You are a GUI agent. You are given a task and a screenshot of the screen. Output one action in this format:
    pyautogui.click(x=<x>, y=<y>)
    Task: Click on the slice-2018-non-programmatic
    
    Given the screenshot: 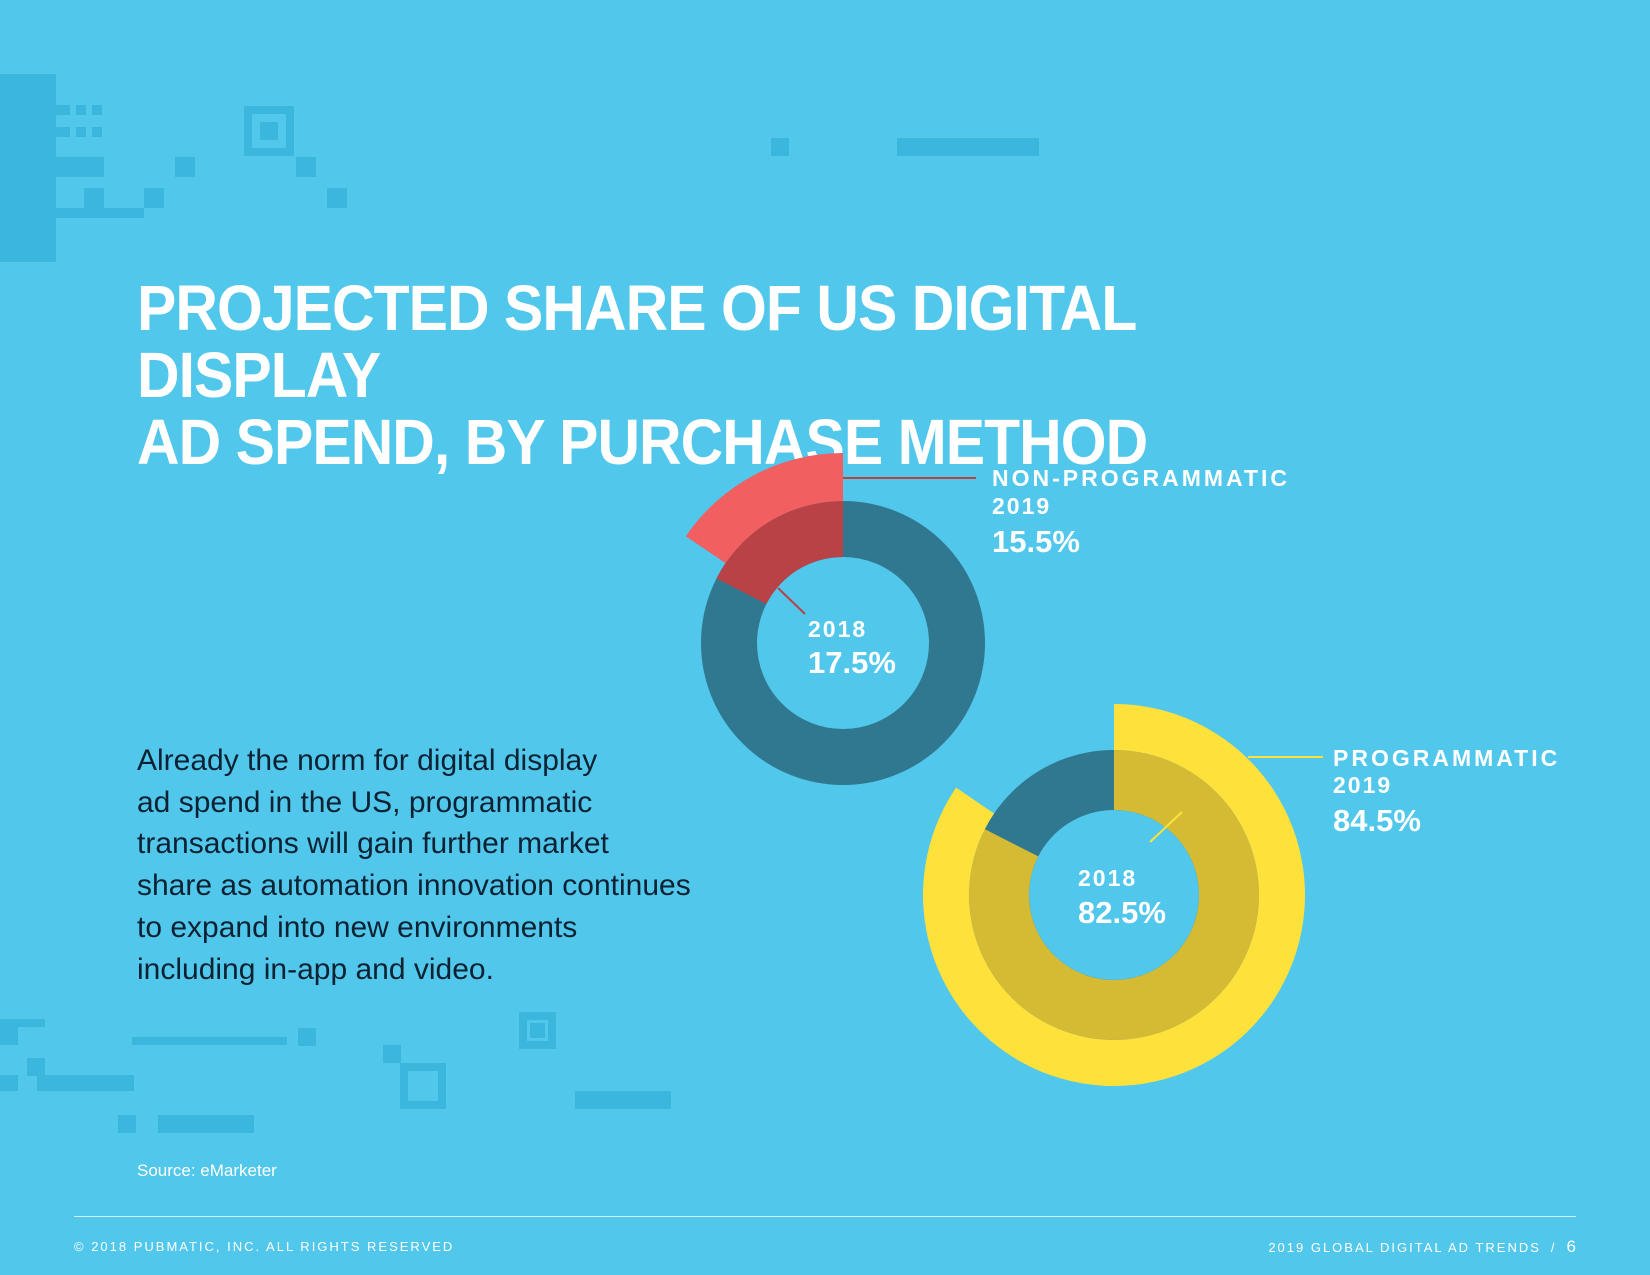 What is the action you would take?
    pyautogui.click(x=779, y=552)
    